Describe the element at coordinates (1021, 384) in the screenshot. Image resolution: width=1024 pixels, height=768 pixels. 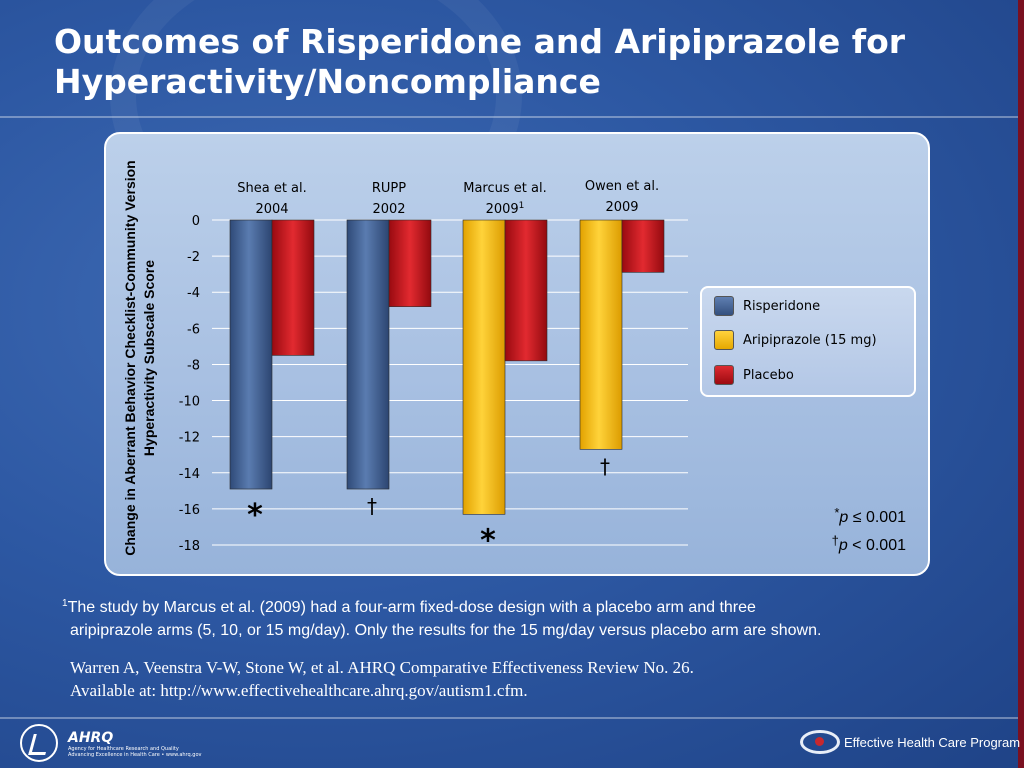
I see `slide-edge-accent` at that location.